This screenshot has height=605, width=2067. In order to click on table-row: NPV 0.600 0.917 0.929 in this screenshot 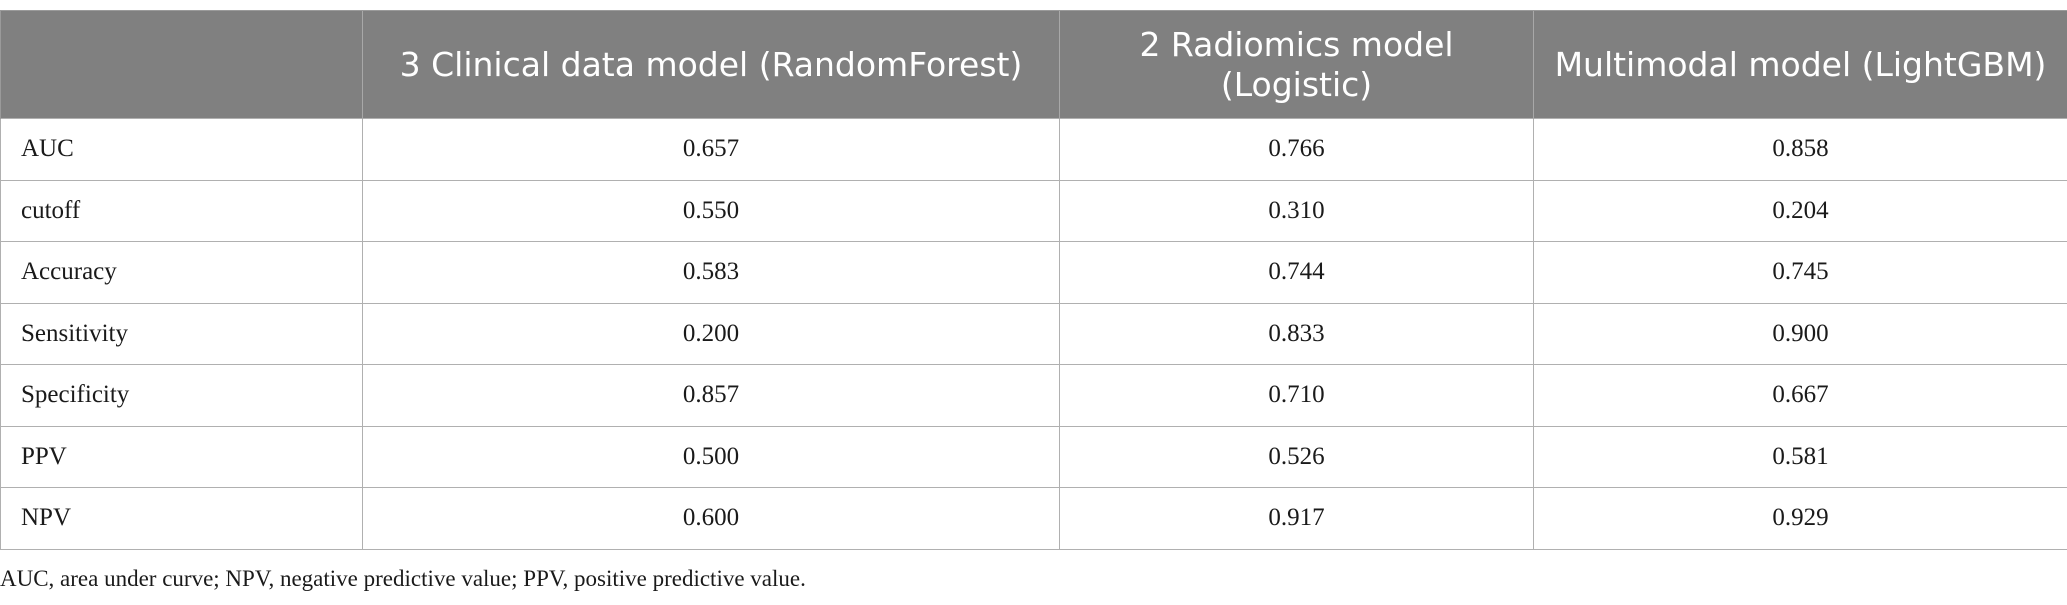, I will do `click(1033, 518)`.